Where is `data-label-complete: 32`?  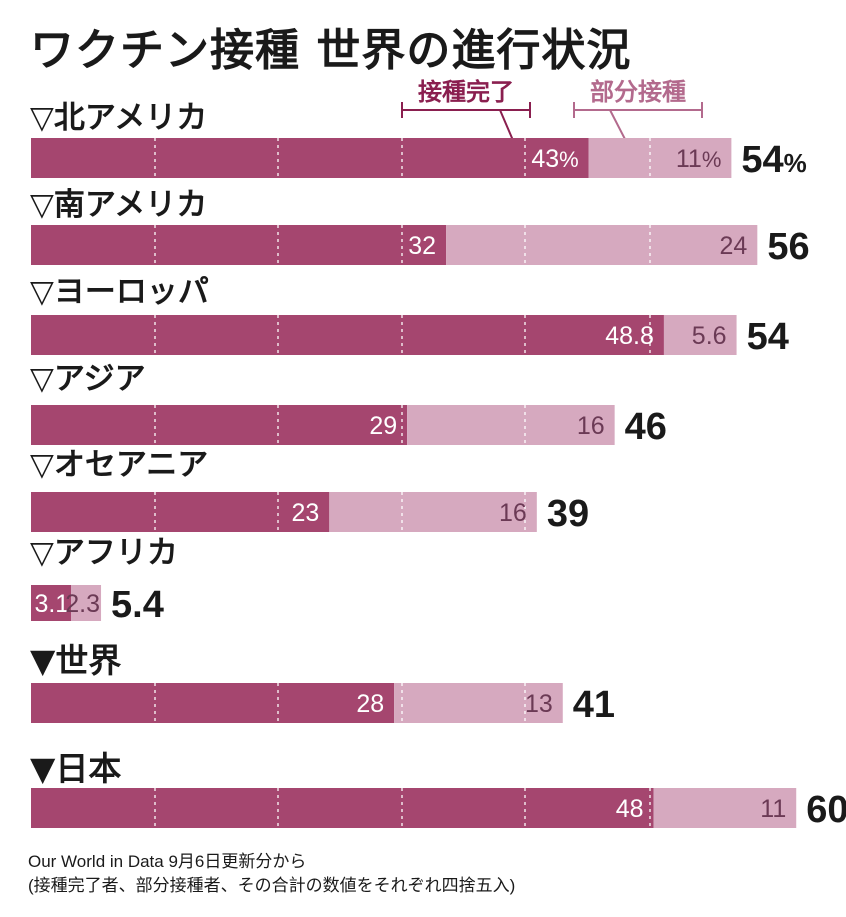 data-label-complete: 32 is located at coordinates (422, 246).